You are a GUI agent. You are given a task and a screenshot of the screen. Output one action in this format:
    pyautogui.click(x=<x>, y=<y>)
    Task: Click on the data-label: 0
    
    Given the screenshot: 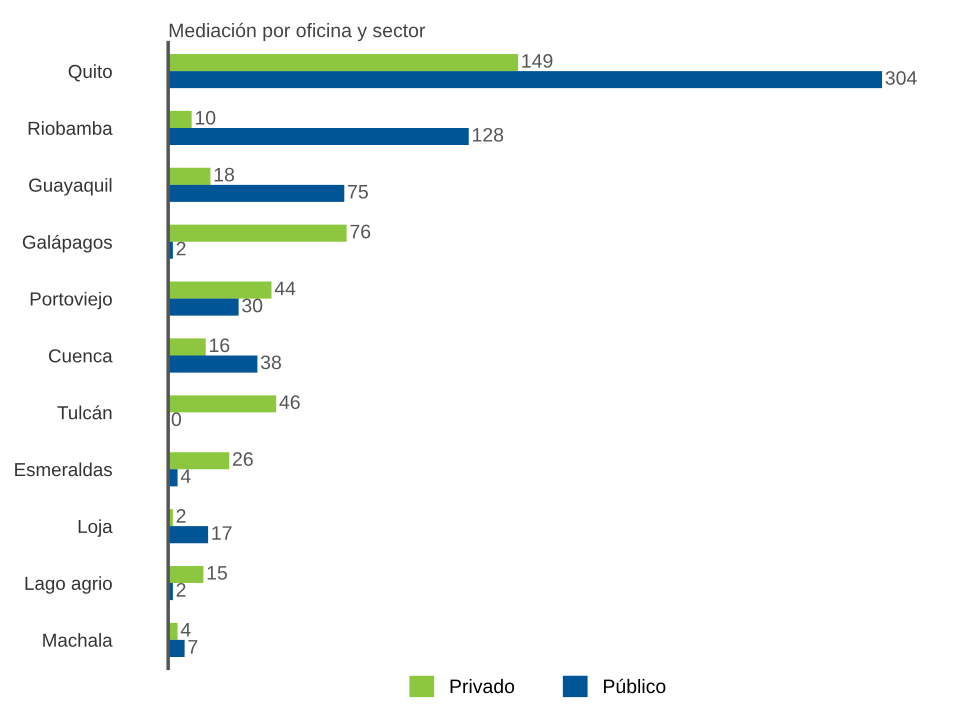 What is the action you would take?
    pyautogui.click(x=177, y=419)
    